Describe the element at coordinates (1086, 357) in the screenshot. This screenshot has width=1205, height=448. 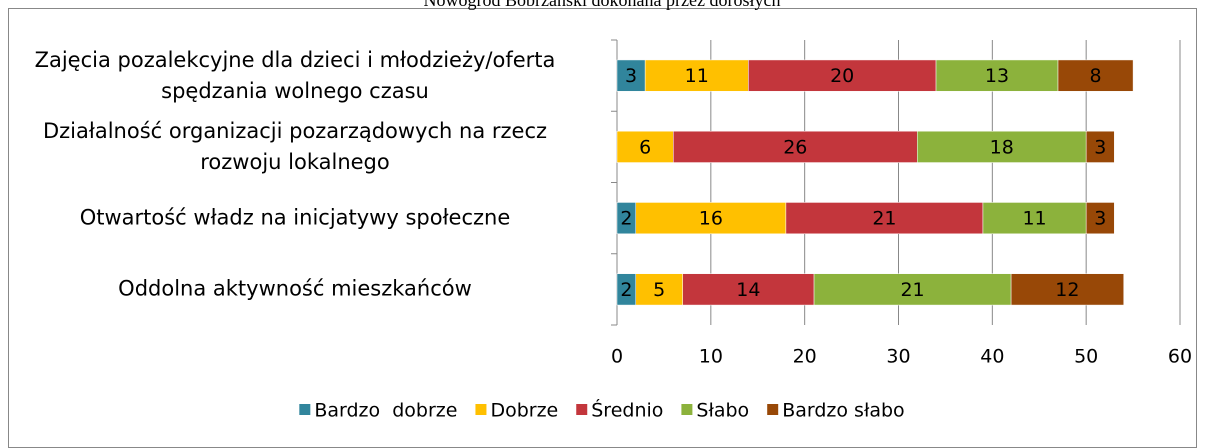
I see `x-tick-label: 50` at that location.